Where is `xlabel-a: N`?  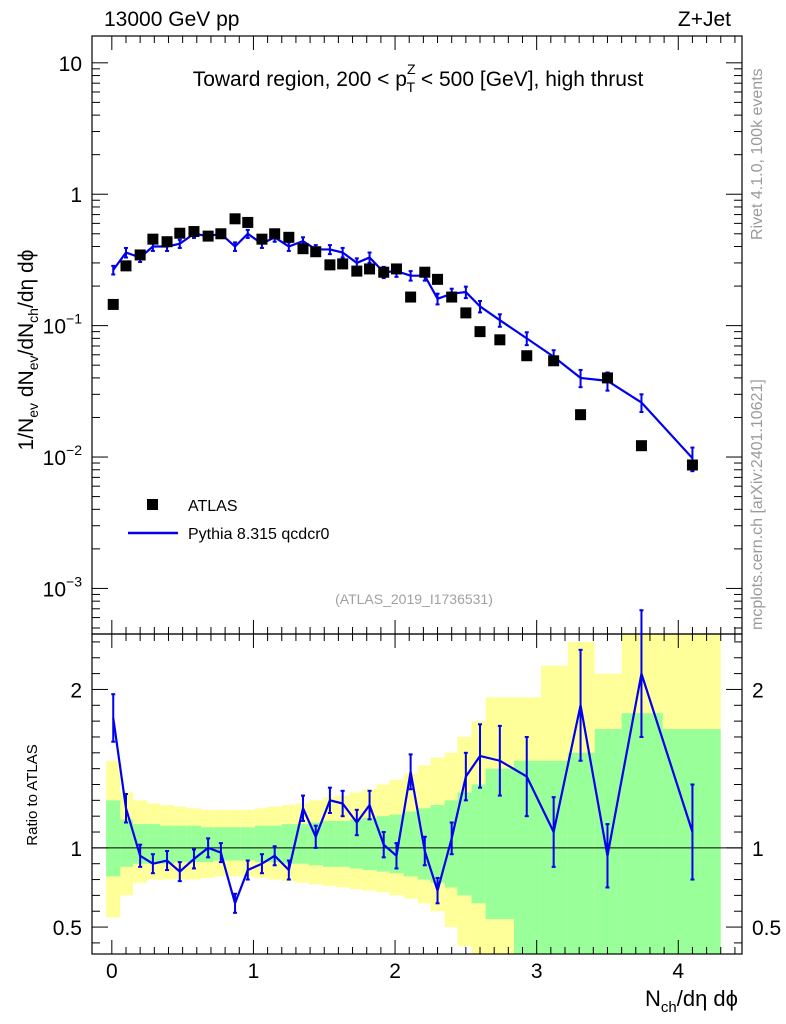 xlabel-a: N is located at coordinates (653, 998).